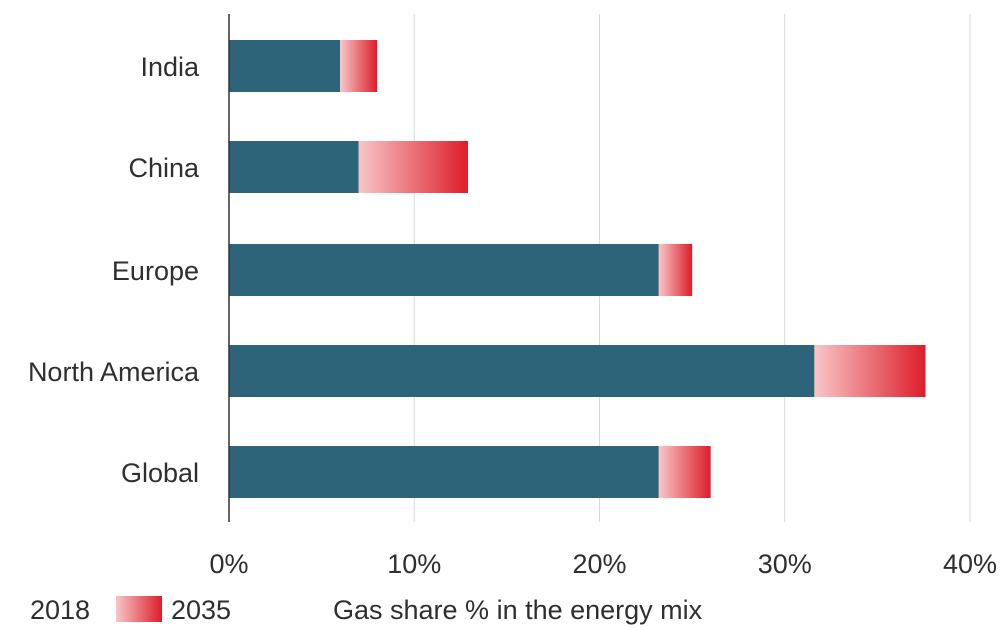 The height and width of the screenshot is (628, 1005). What do you see at coordinates (155, 271) in the screenshot?
I see `category-label: Europe` at bounding box center [155, 271].